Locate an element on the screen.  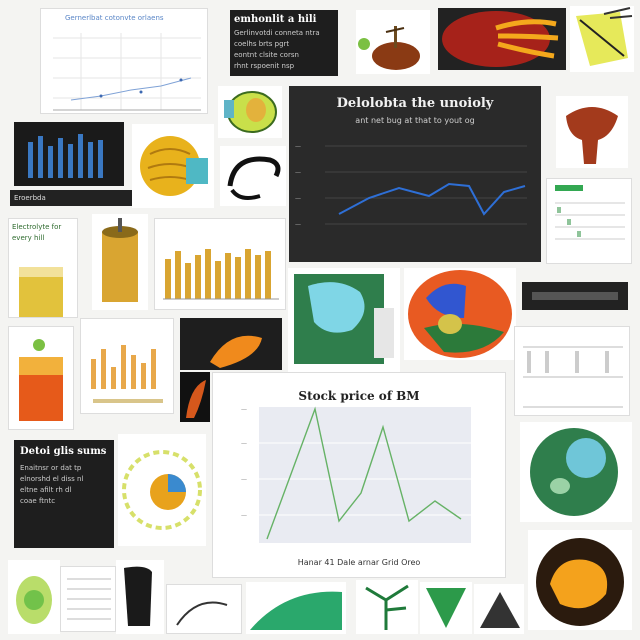
orange-blob-illustration is located at coordinates (580, 582).